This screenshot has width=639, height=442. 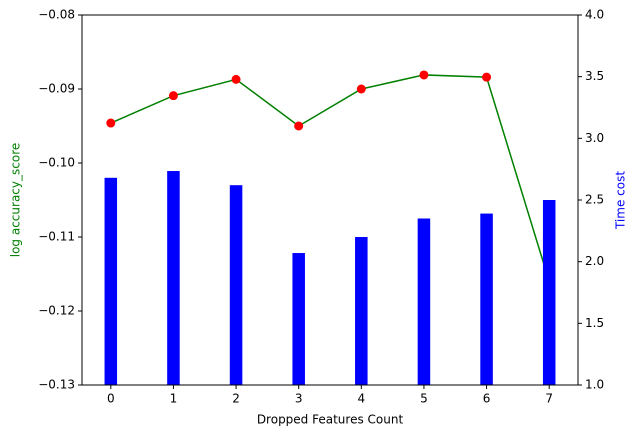 I want to click on x-axis-label: Dropped Features Count, so click(x=330, y=420).